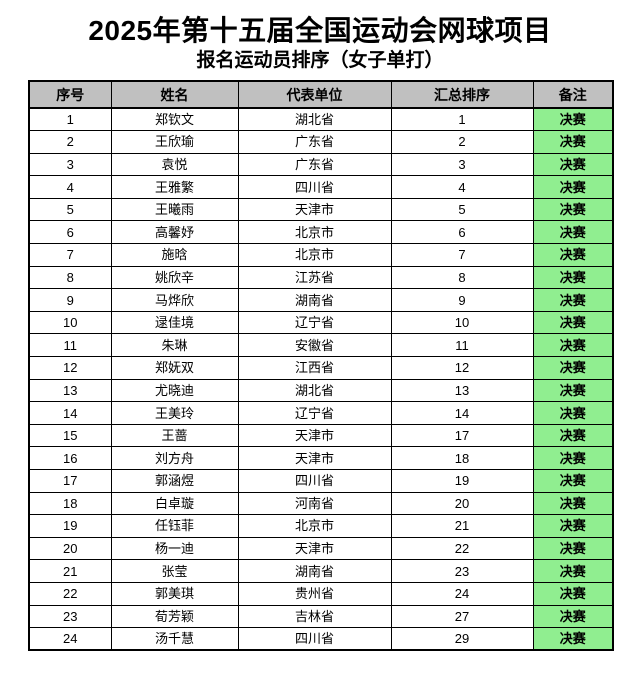 This screenshot has width=640, height=689. I want to click on name-cell: 逯佳境, so click(174, 322).